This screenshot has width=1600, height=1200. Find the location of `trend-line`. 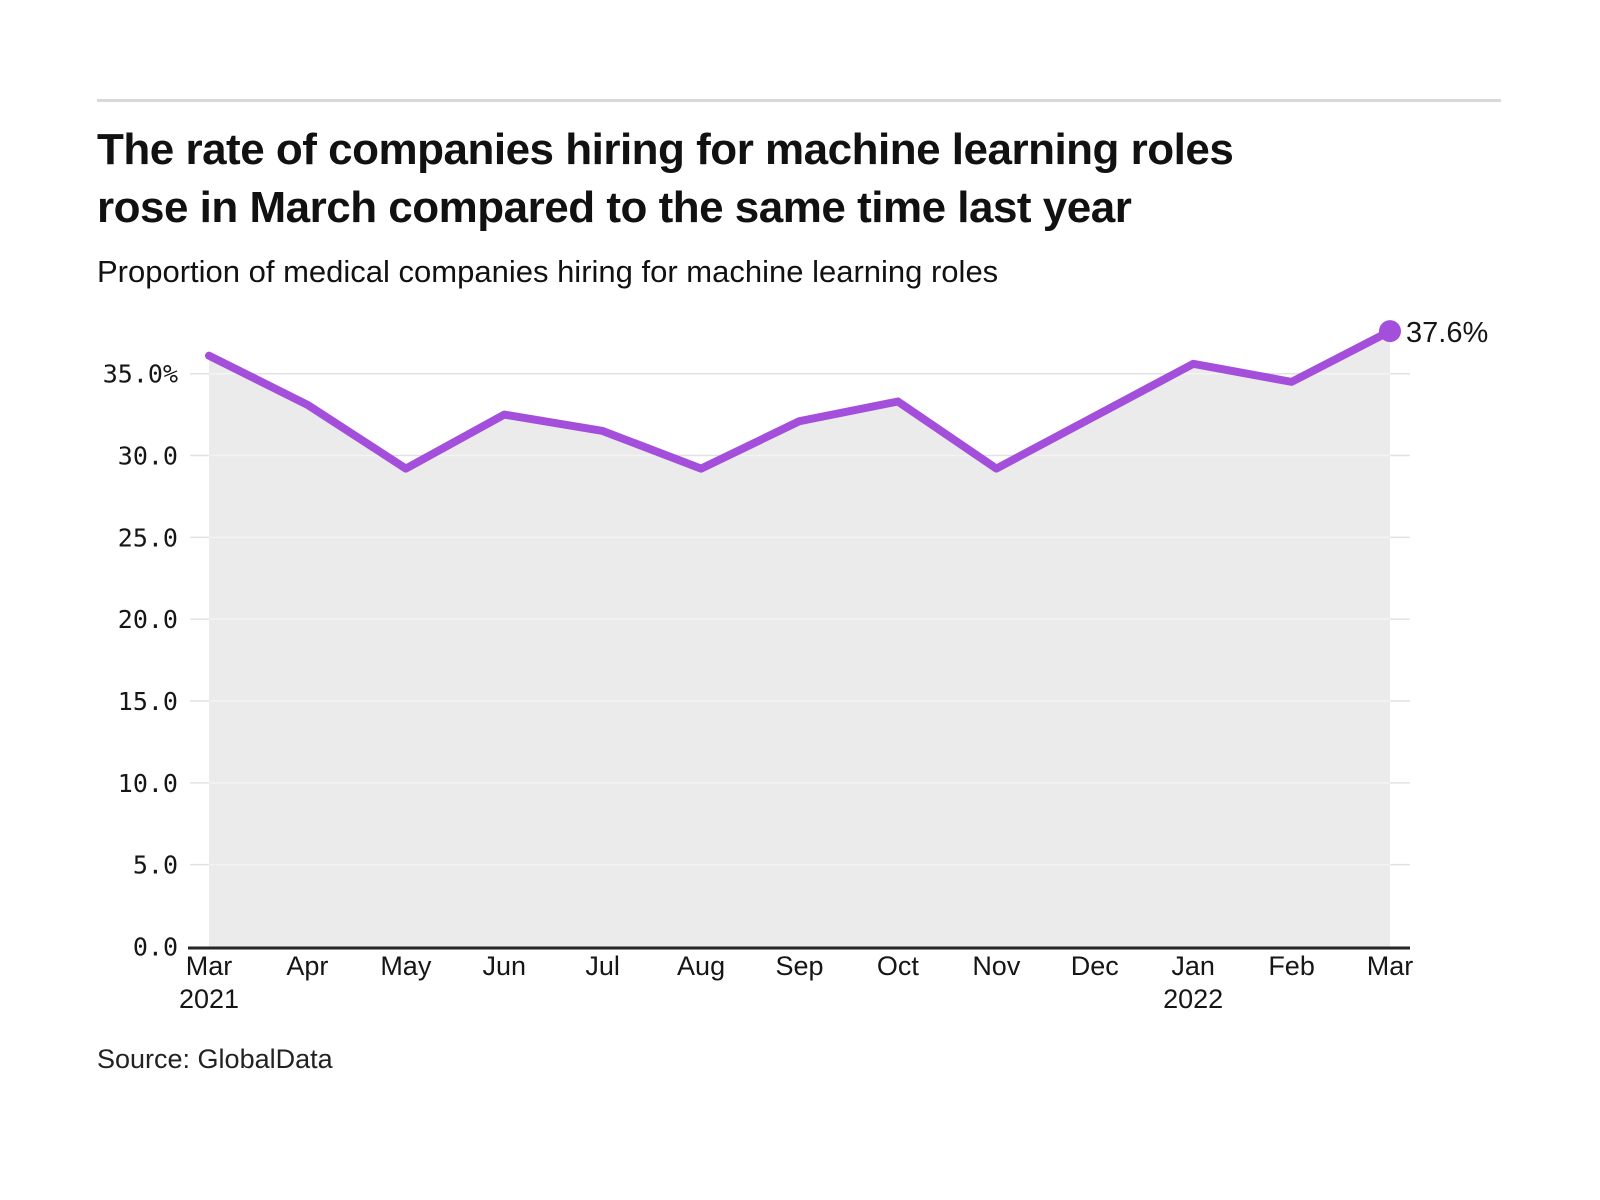

trend-line is located at coordinates (799, 400).